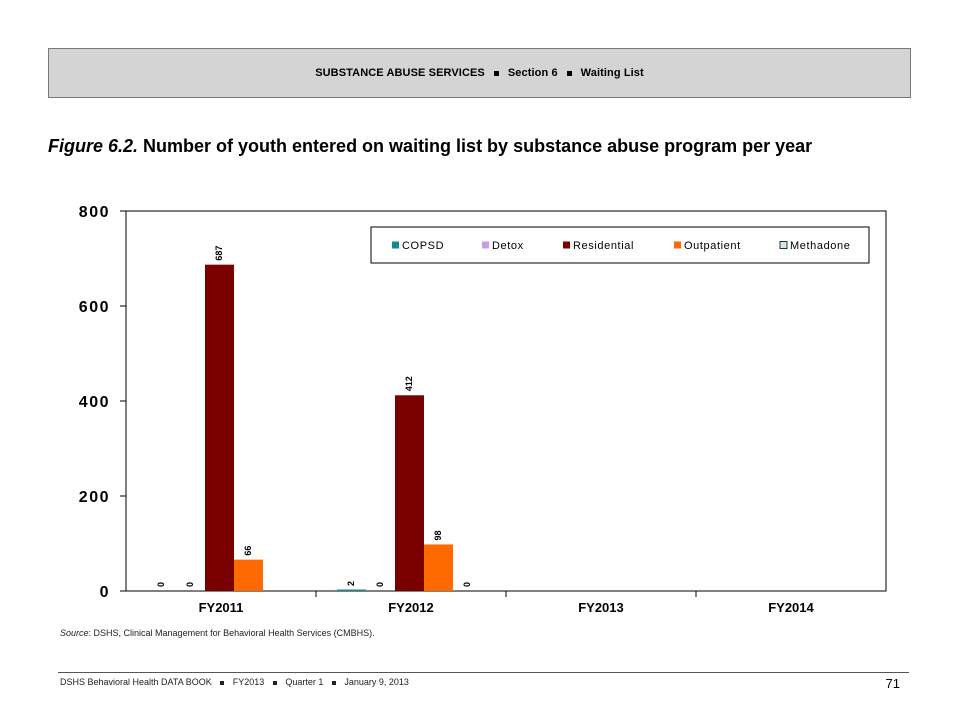 Image resolution: width=960 pixels, height=720 pixels. What do you see at coordinates (892, 683) in the screenshot?
I see `page-number: 71` at bounding box center [892, 683].